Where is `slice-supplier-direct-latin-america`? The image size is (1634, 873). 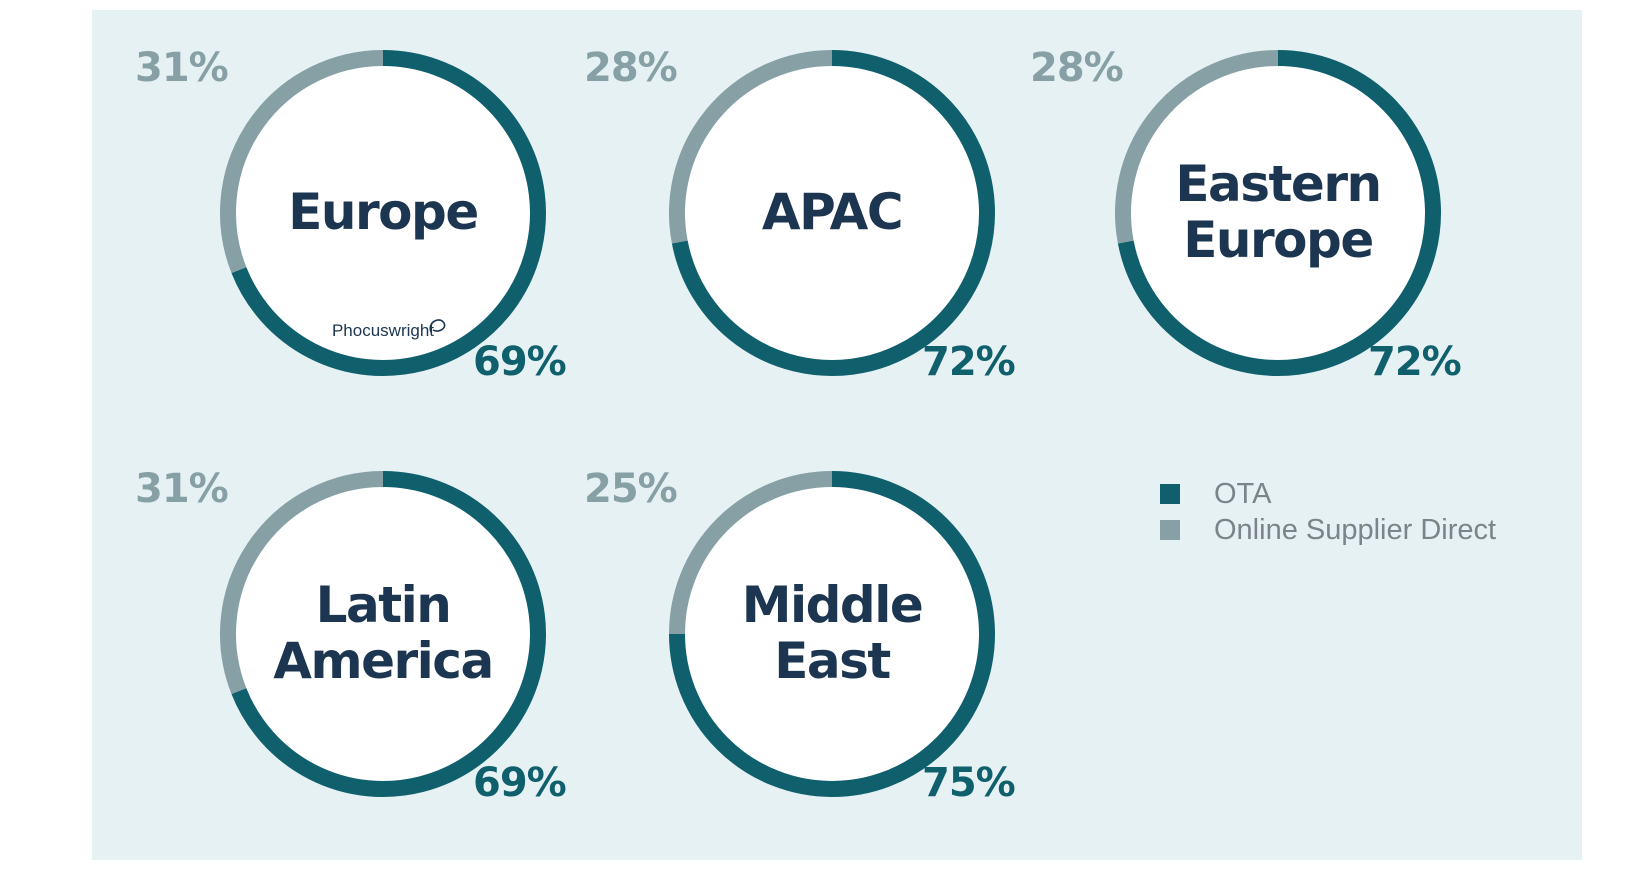
slice-supplier-direct-latin-america is located at coordinates (302, 582).